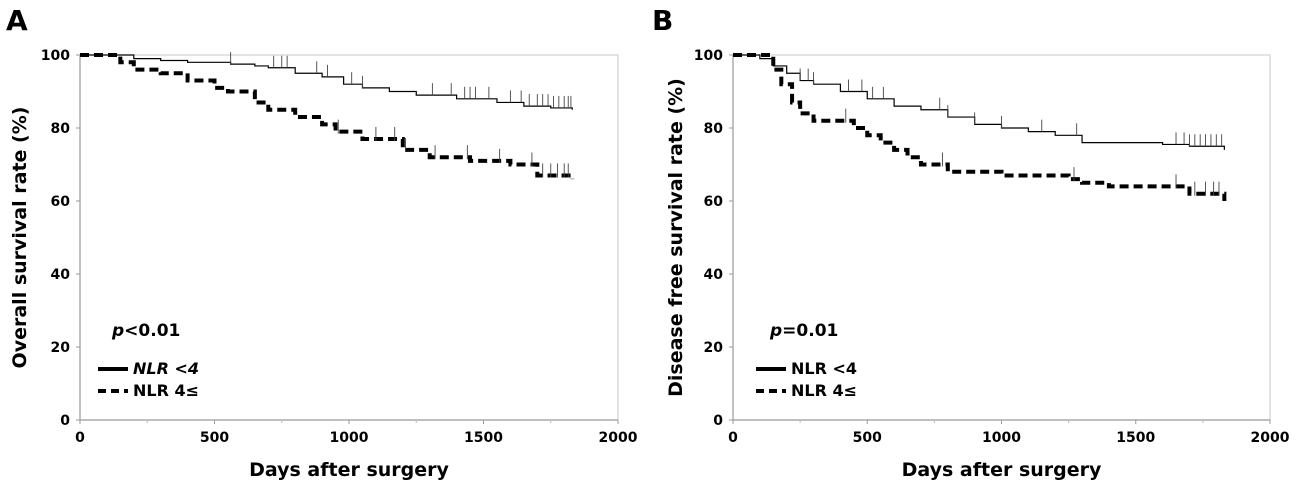 This screenshot has width=1299, height=486. I want to click on y-axis-title: Overall survival rate (%), so click(20, 238).